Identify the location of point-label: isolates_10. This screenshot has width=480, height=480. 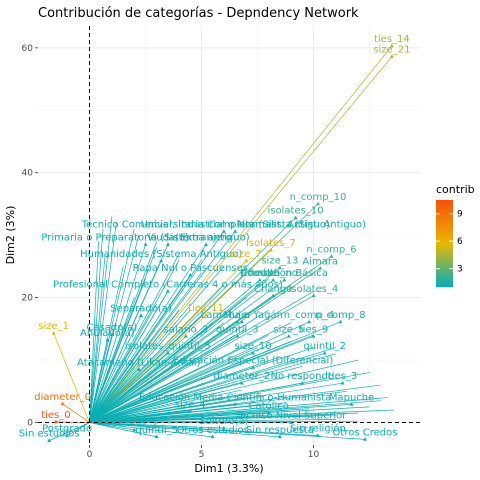
(296, 211).